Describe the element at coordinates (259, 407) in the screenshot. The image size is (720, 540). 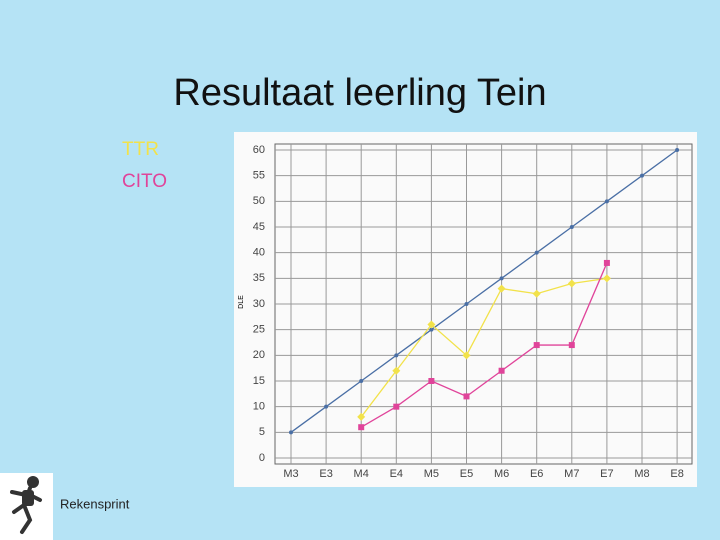
I see `y-tick-label: 10` at that location.